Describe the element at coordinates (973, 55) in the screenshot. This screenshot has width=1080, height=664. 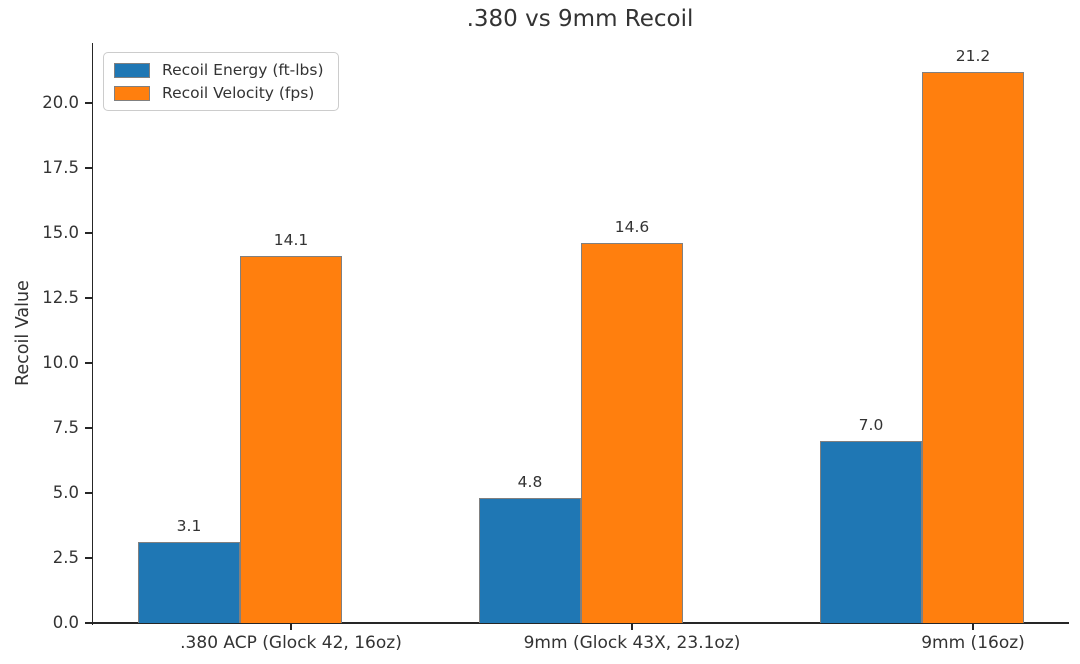
I see `bar-value-label: 21.2` at that location.